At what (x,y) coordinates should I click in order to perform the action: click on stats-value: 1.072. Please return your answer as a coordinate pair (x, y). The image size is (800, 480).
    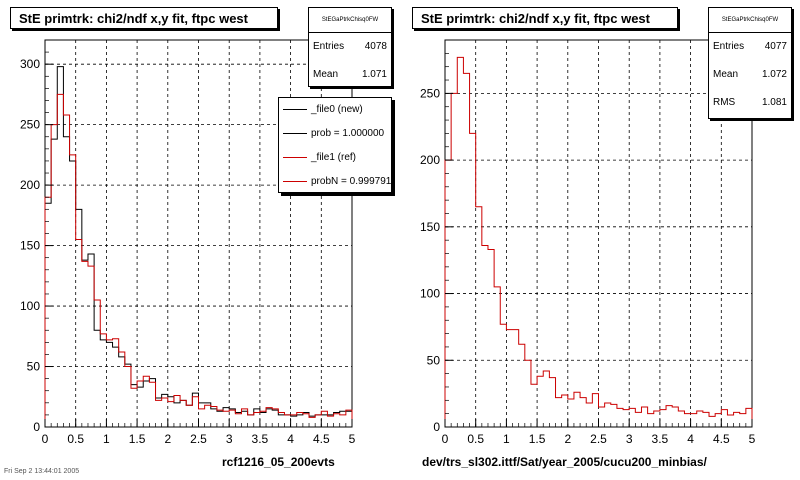
    Looking at the image, I should click on (774, 74).